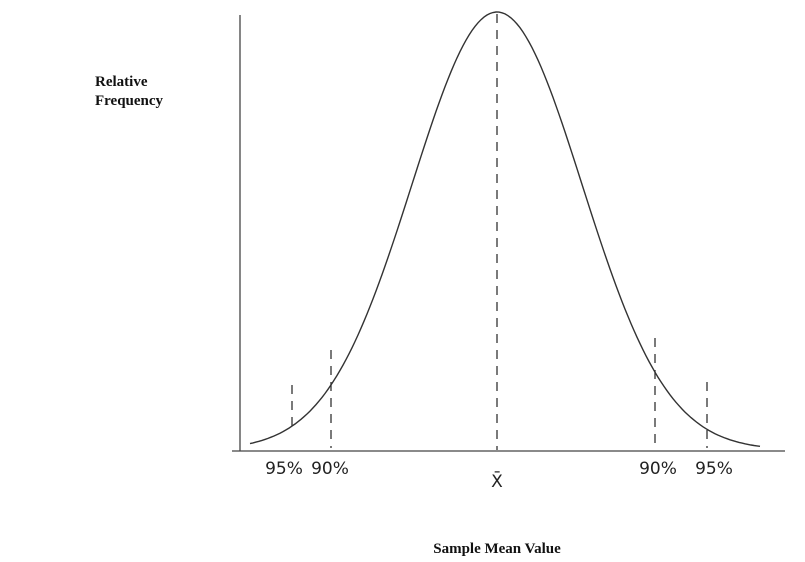  I want to click on y-label-line: Relative, so click(121, 82).